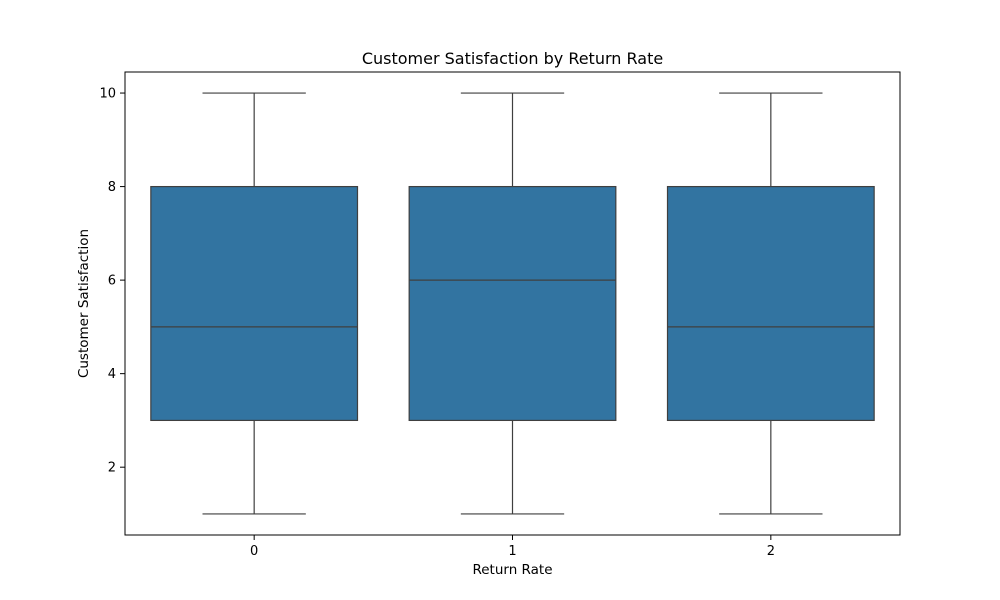 The image size is (1000, 600). I want to click on y-axis: 2 4 6 8 10, so click(112, 281).